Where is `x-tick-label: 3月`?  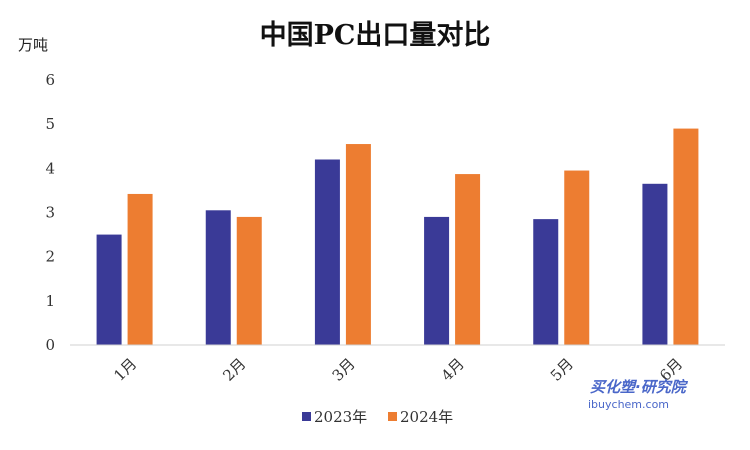
x-tick-label: 3月 is located at coordinates (344, 370).